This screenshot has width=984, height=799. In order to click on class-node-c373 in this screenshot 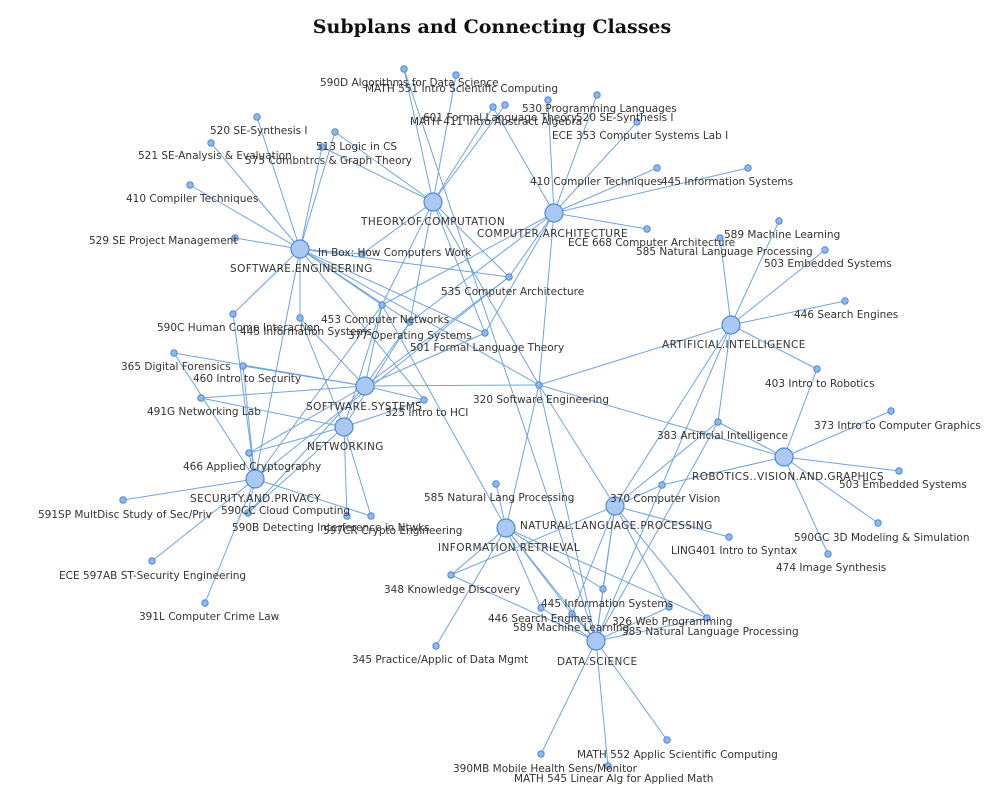, I will do `click(891, 411)`.